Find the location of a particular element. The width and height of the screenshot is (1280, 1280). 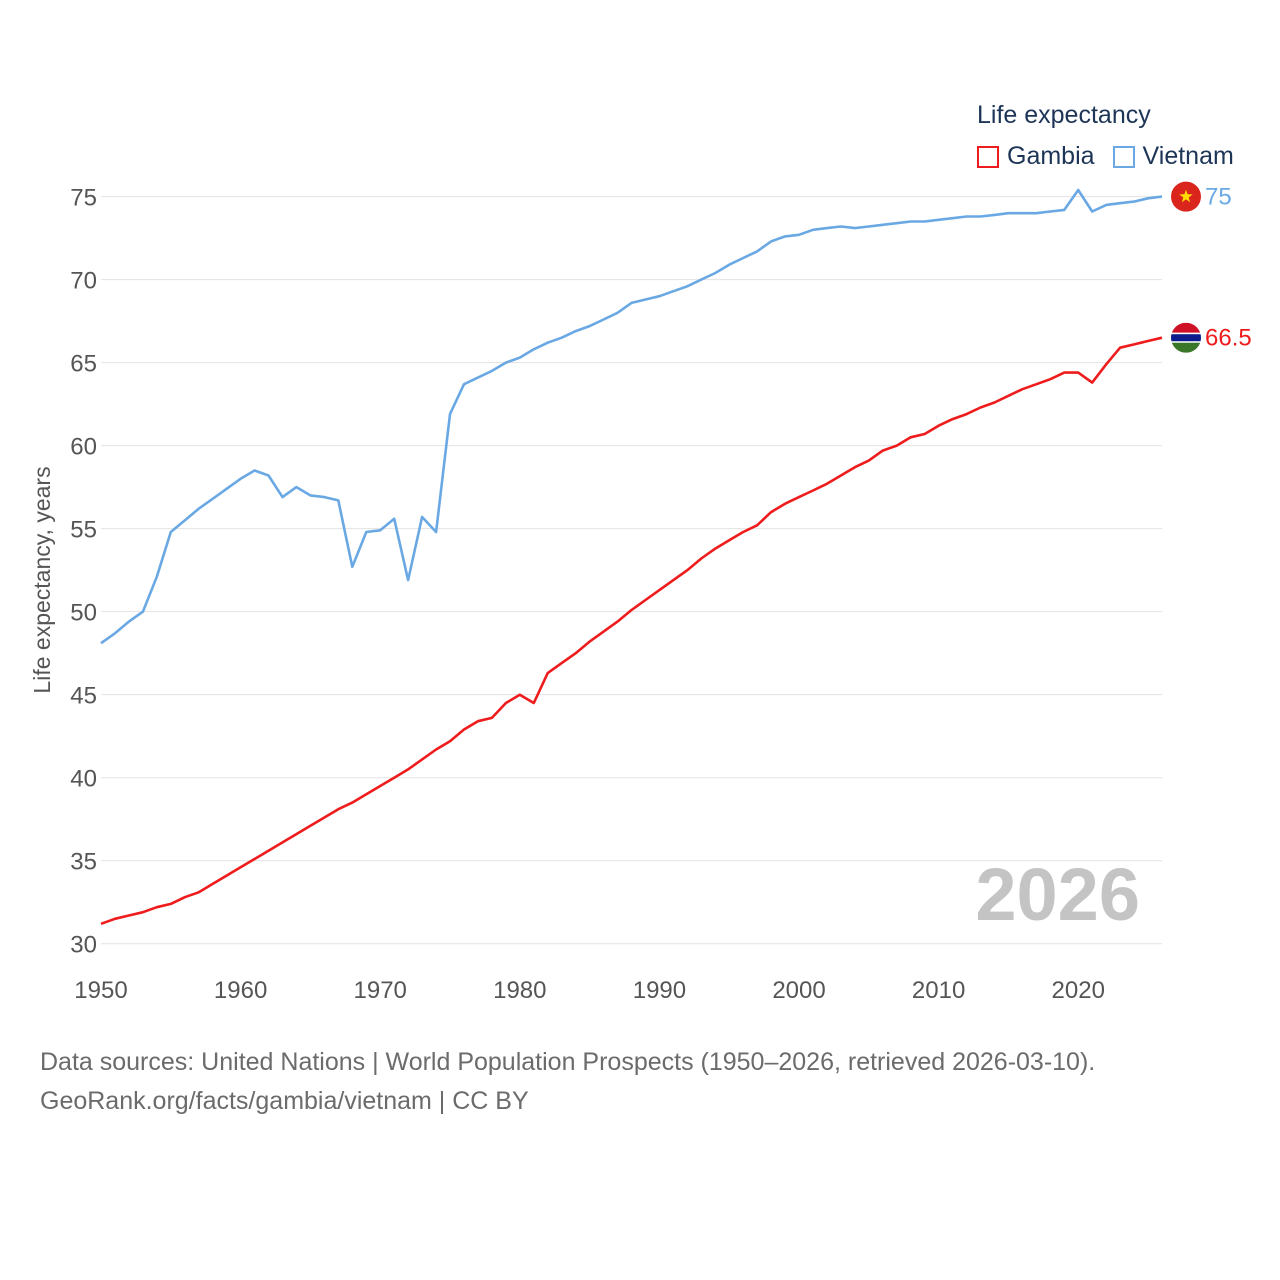

legend-label-vietnam: Vietnam is located at coordinates (1188, 156).